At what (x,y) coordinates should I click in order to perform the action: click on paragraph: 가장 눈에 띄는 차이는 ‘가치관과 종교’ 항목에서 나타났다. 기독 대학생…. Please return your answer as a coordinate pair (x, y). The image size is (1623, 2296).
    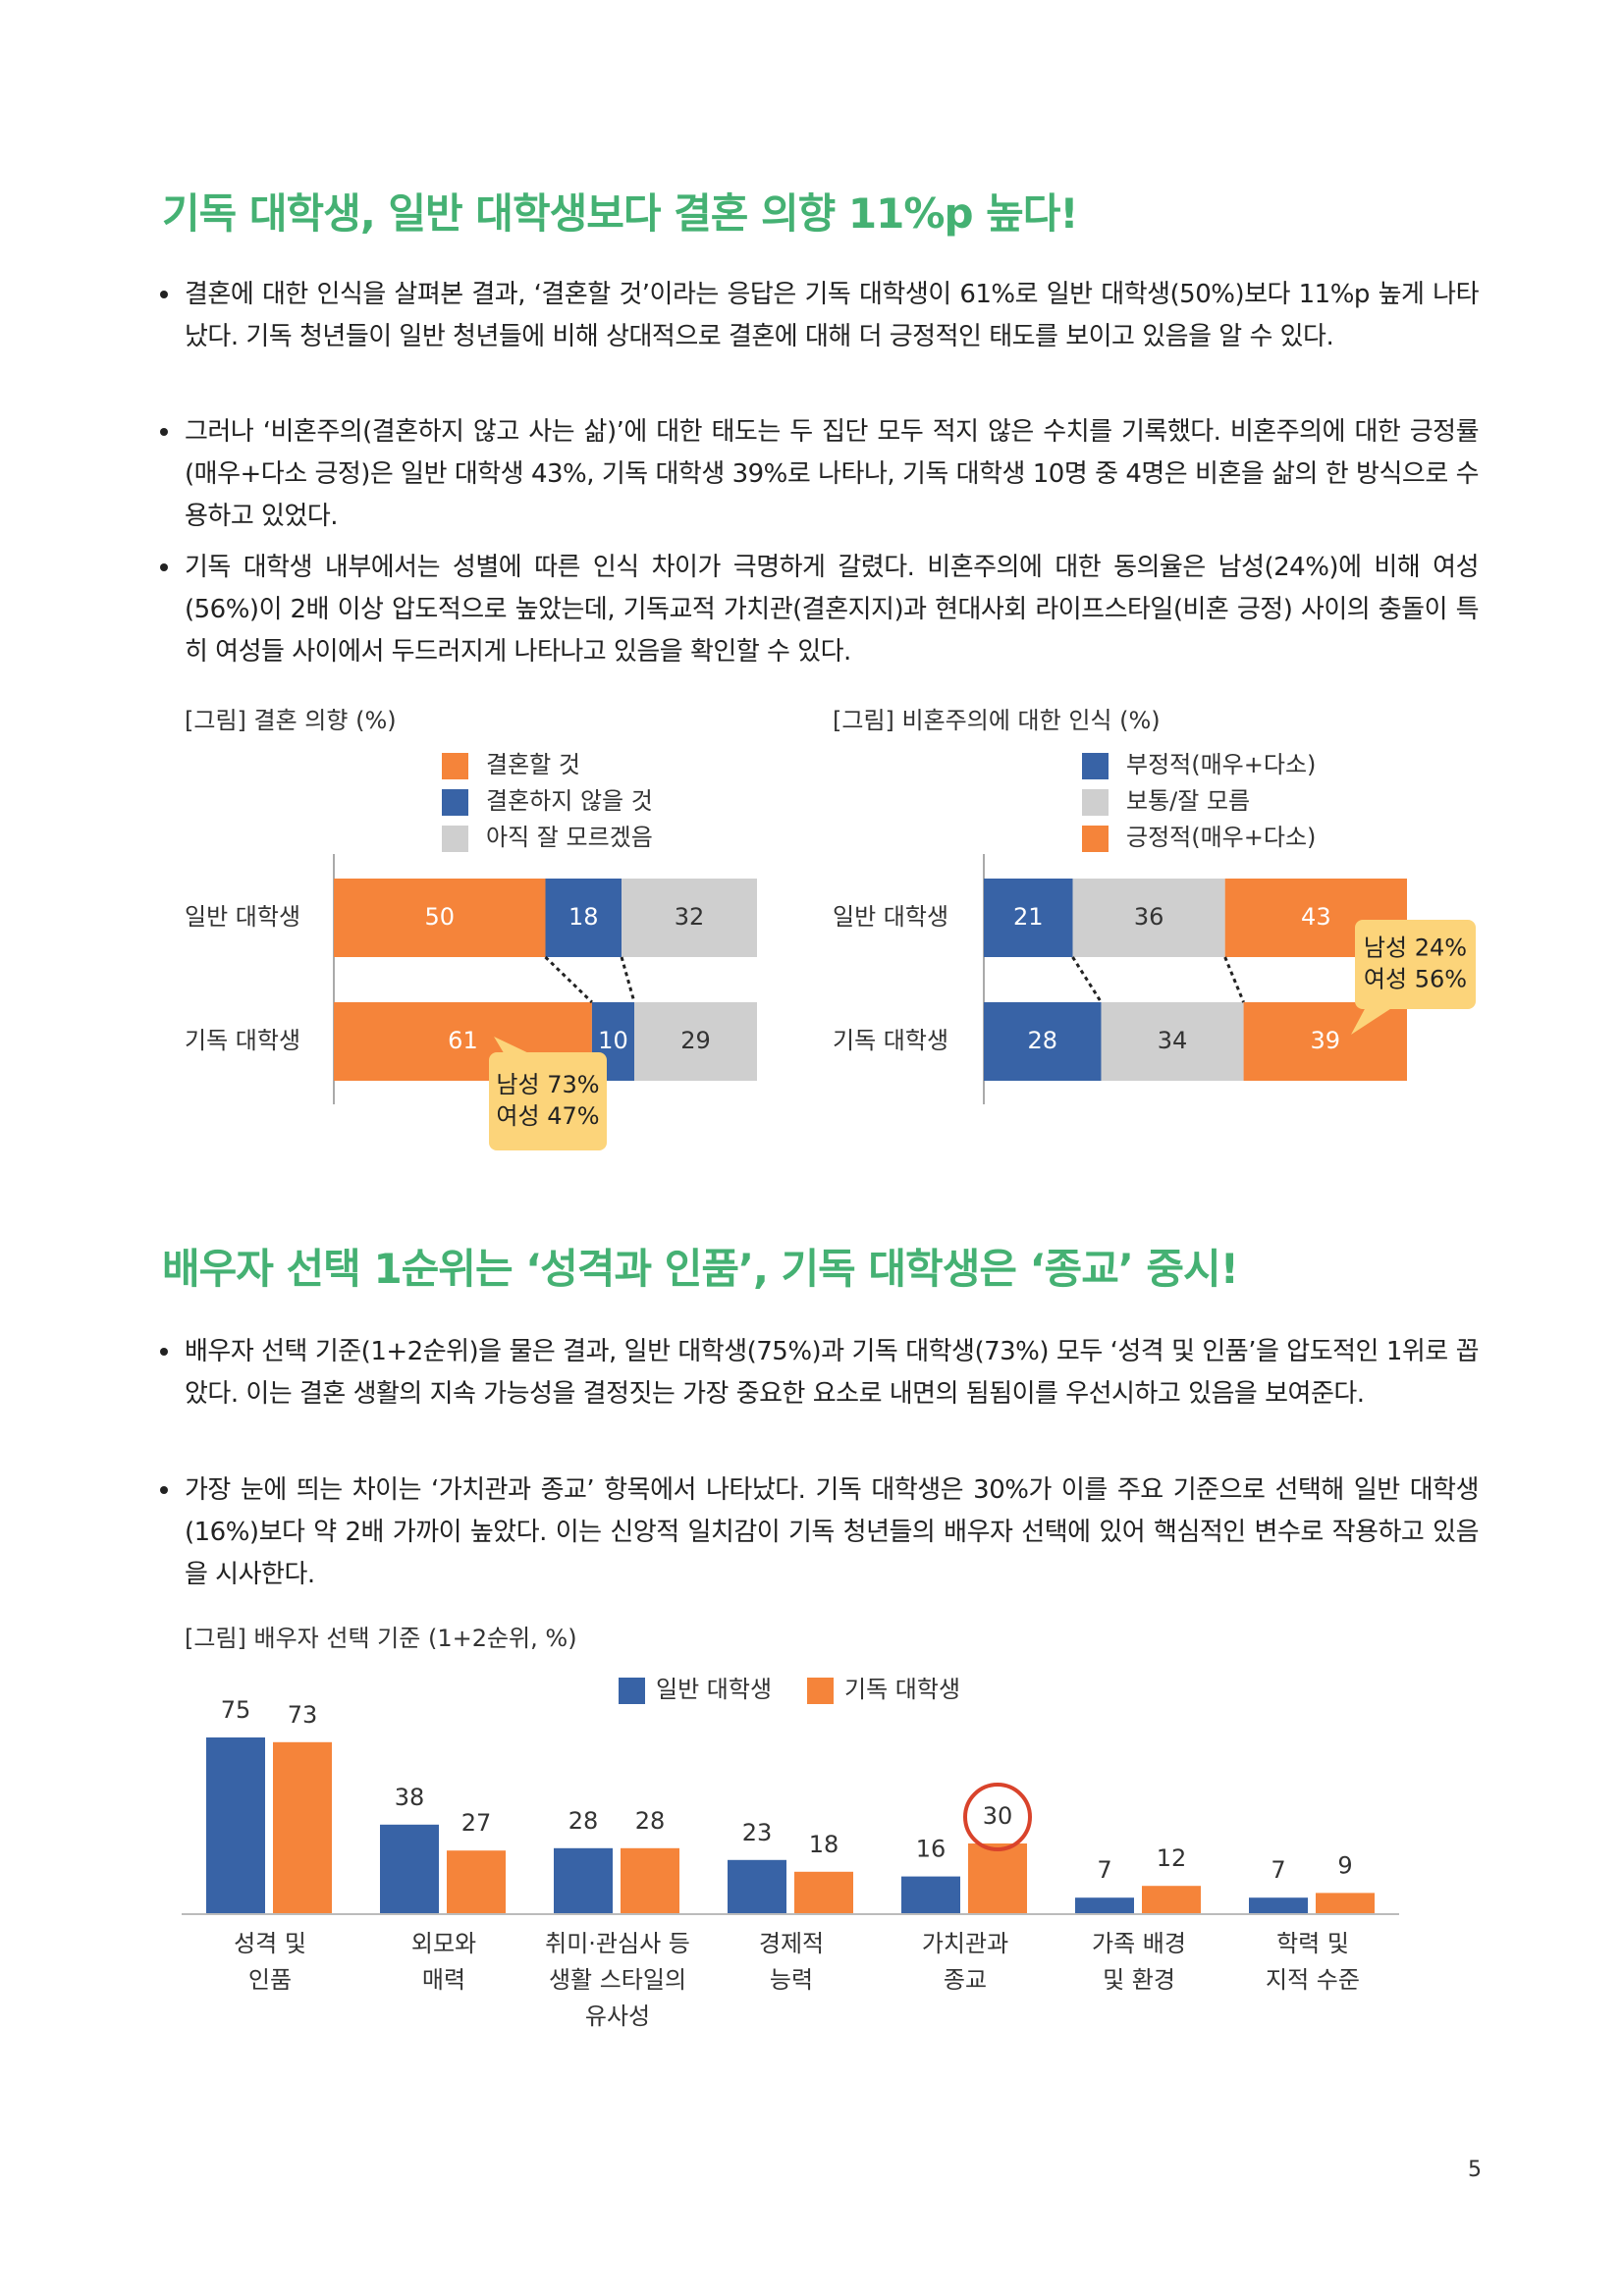
    Looking at the image, I should click on (832, 1532).